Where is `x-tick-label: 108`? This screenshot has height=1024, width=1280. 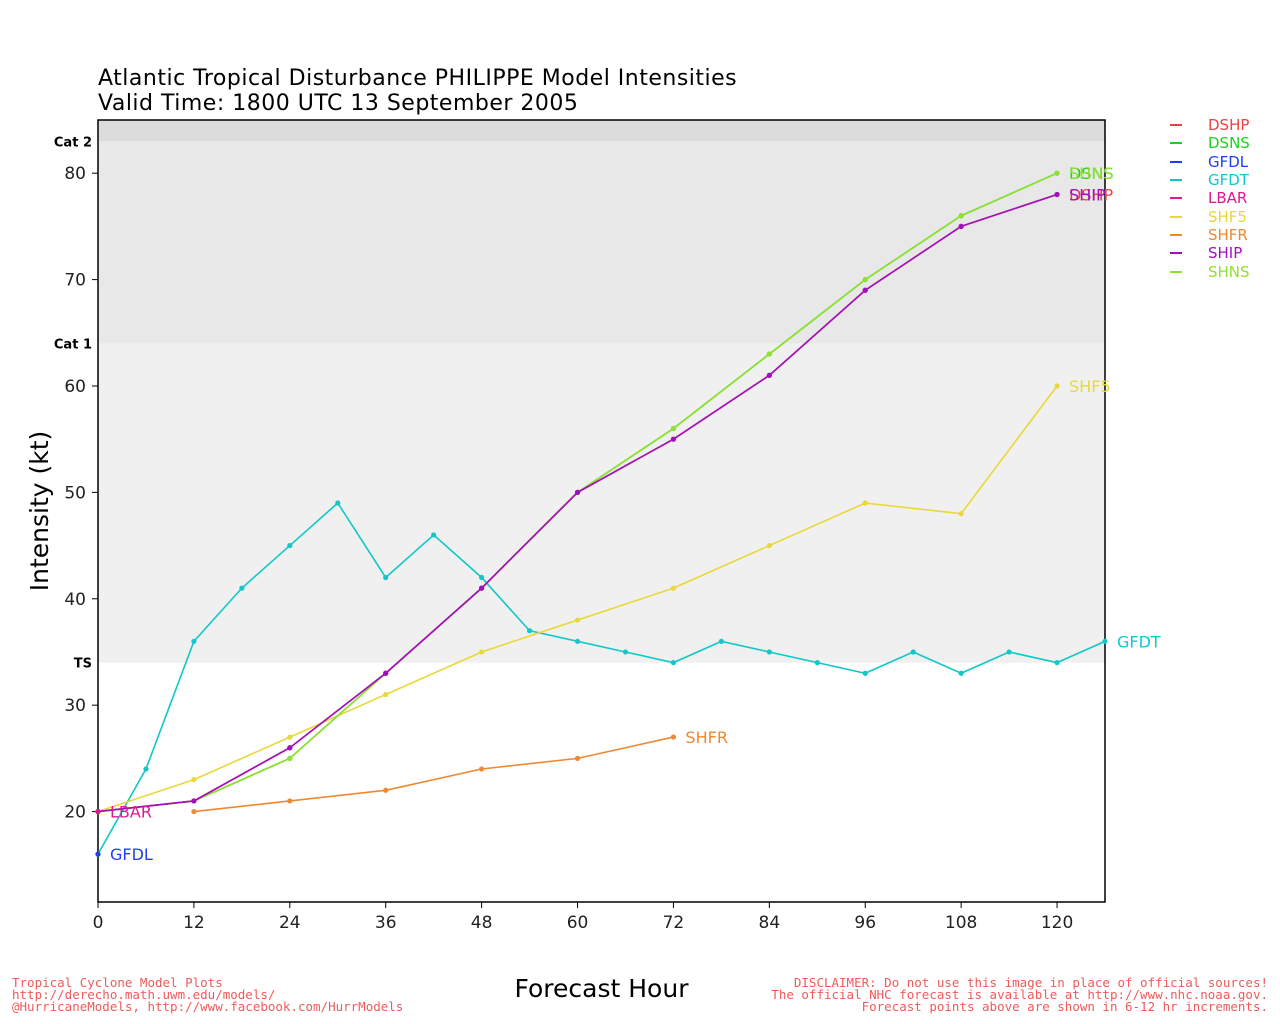 x-tick-label: 108 is located at coordinates (961, 923).